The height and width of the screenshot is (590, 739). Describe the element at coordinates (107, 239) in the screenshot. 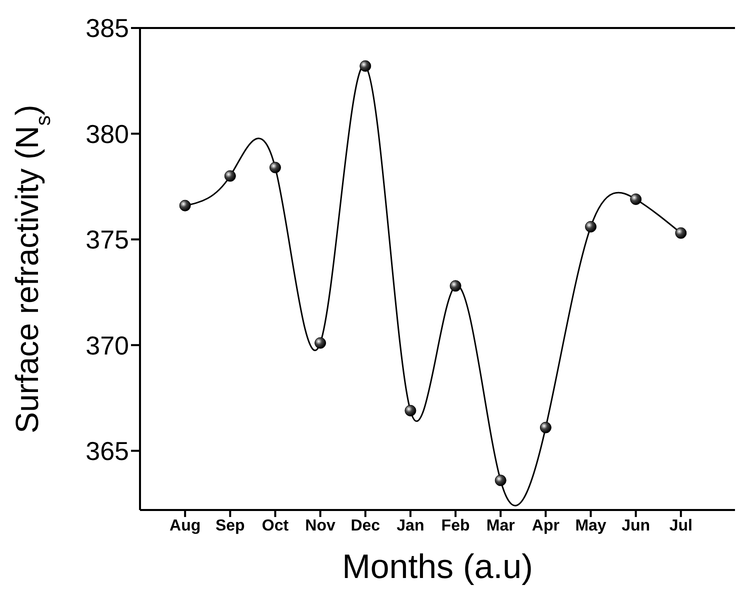

I see `y-tick-label: 375` at that location.